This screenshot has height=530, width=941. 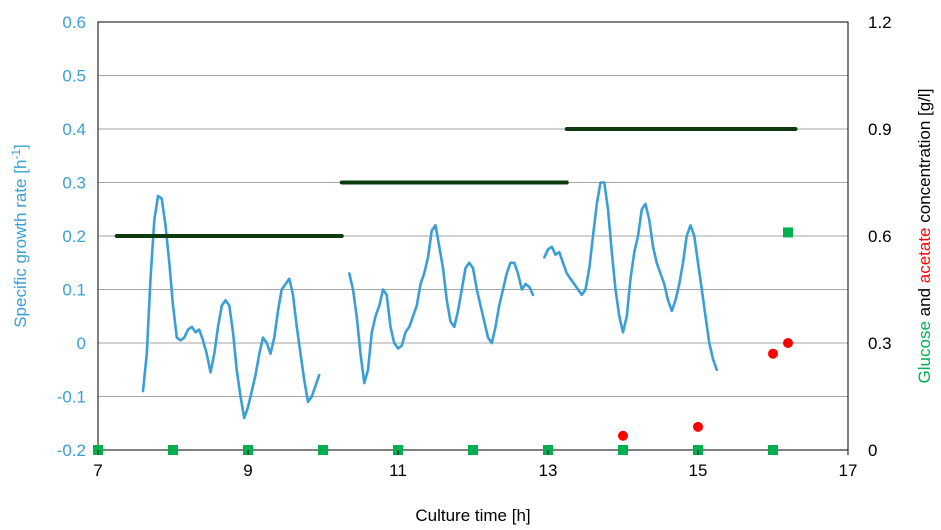 I want to click on x-tick-label: 17, so click(x=848, y=470).